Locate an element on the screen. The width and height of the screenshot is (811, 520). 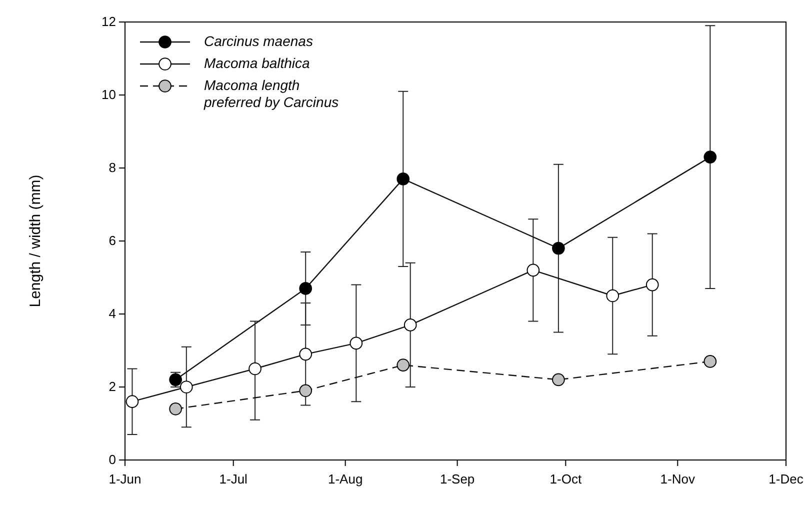
x-tick-label: 1-Sep is located at coordinates (457, 478).